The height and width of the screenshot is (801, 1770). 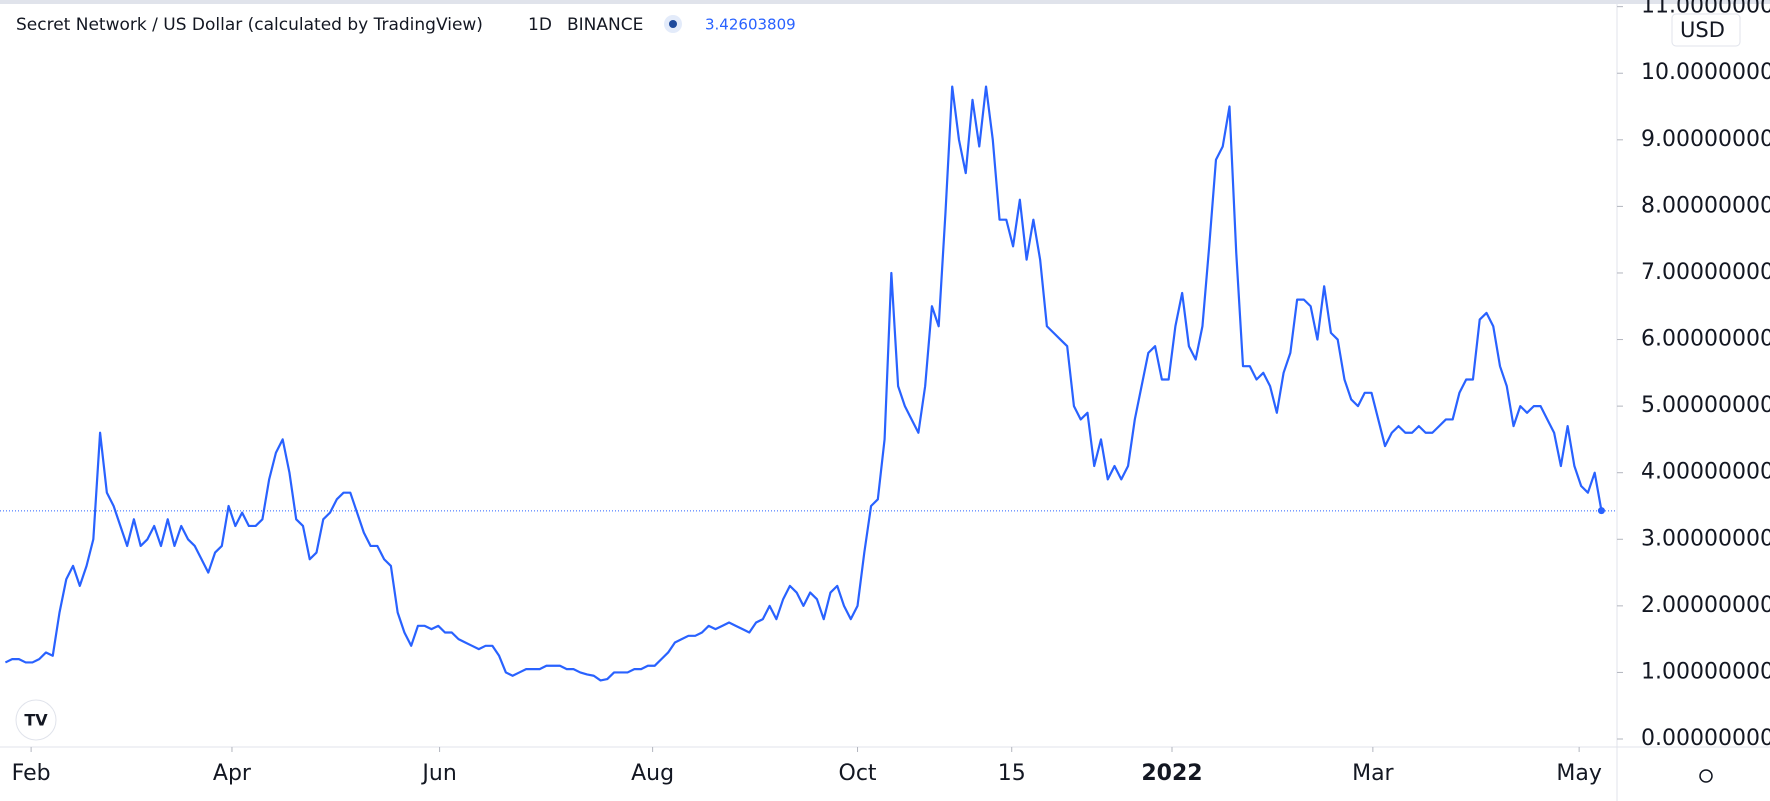 What do you see at coordinates (1705, 538) in the screenshot?
I see `y-tick-label: 3.00000000` at bounding box center [1705, 538].